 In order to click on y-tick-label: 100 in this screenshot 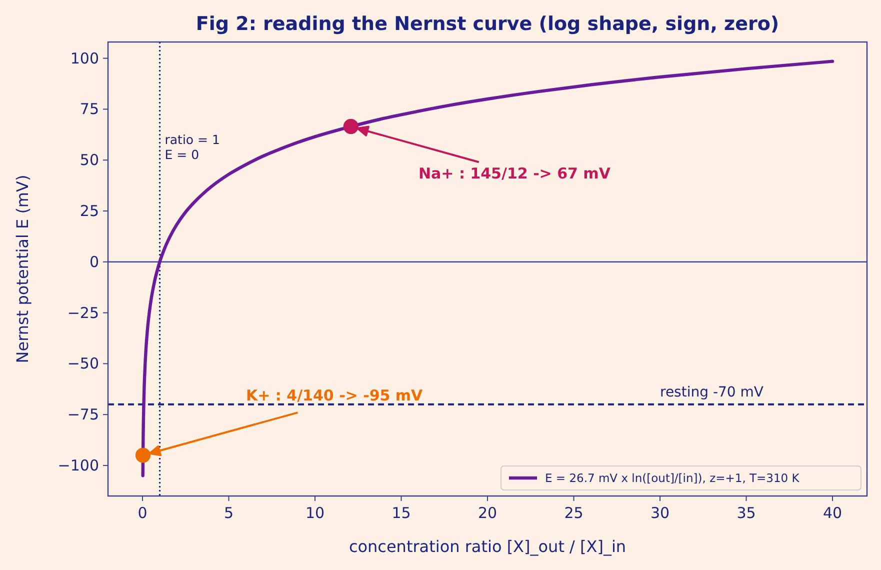, I will do `click(84, 58)`.